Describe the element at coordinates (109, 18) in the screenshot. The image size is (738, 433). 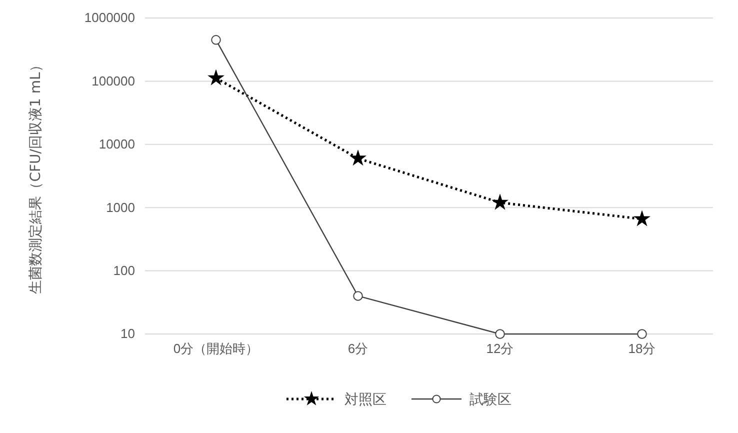
I see `y-tick-label: 1000000` at that location.